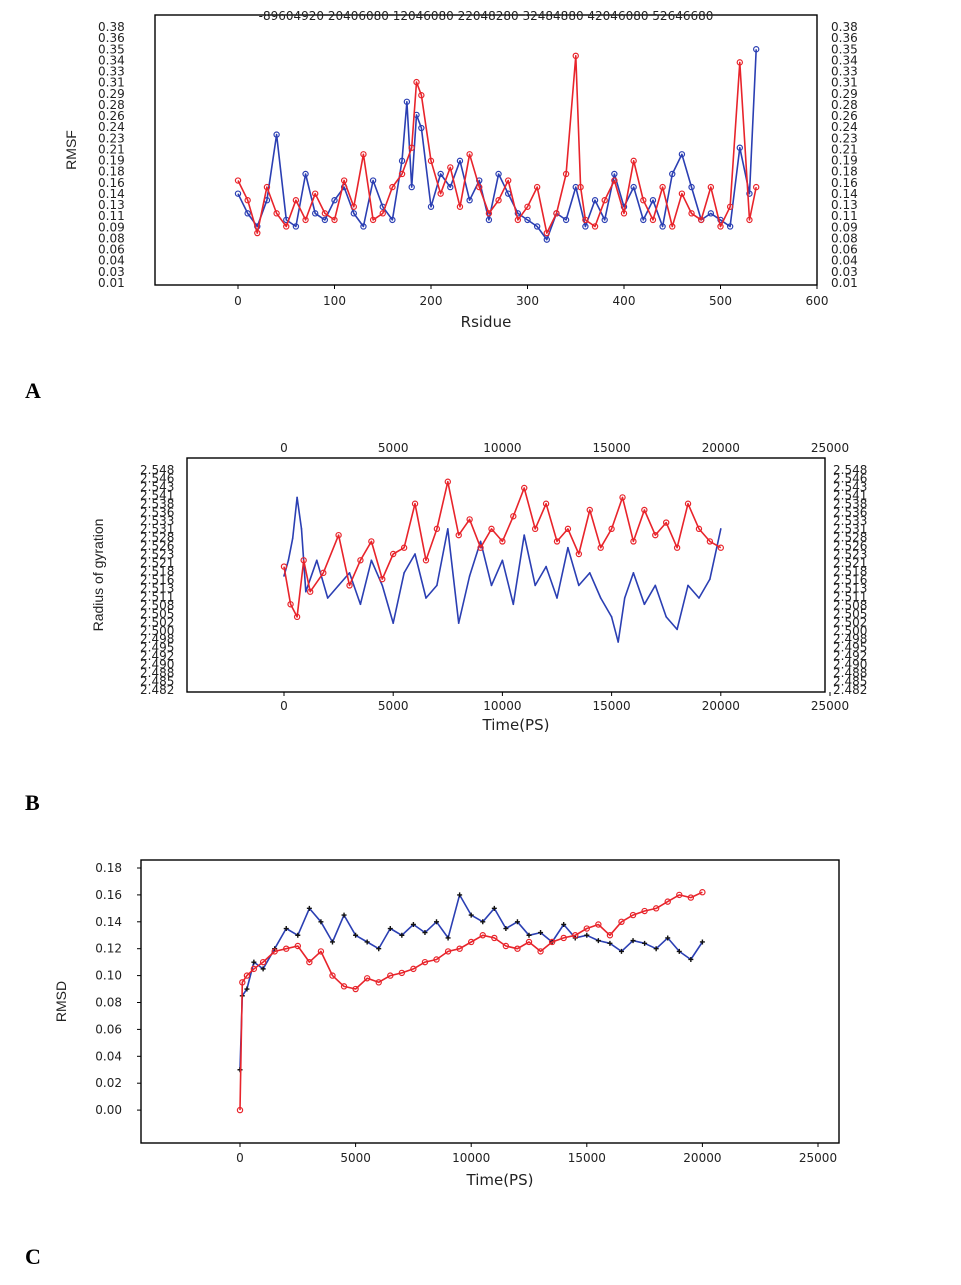 The height and width of the screenshot is (1285, 961). What do you see at coordinates (844, 72) in the screenshot?
I see `y-tick-label-right: 0.33` at bounding box center [844, 72].